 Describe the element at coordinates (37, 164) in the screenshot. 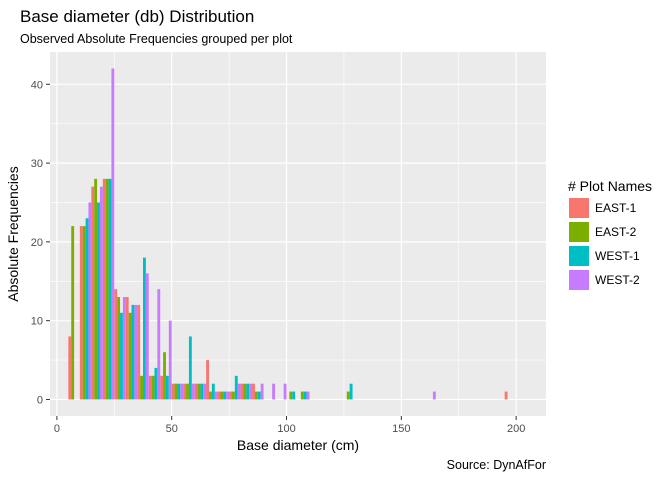

I see `y-tick-label: 30` at that location.